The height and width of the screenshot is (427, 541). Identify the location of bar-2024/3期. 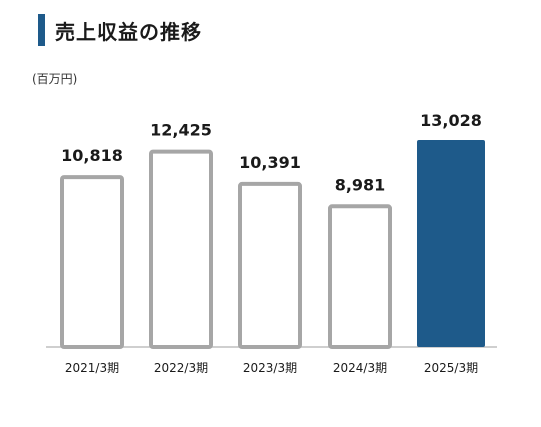
(360, 276).